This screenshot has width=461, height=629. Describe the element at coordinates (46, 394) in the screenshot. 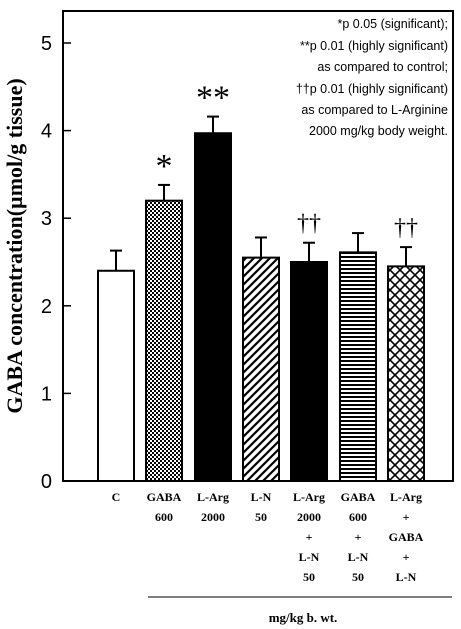

I see `y-tick-label: 1` at that location.